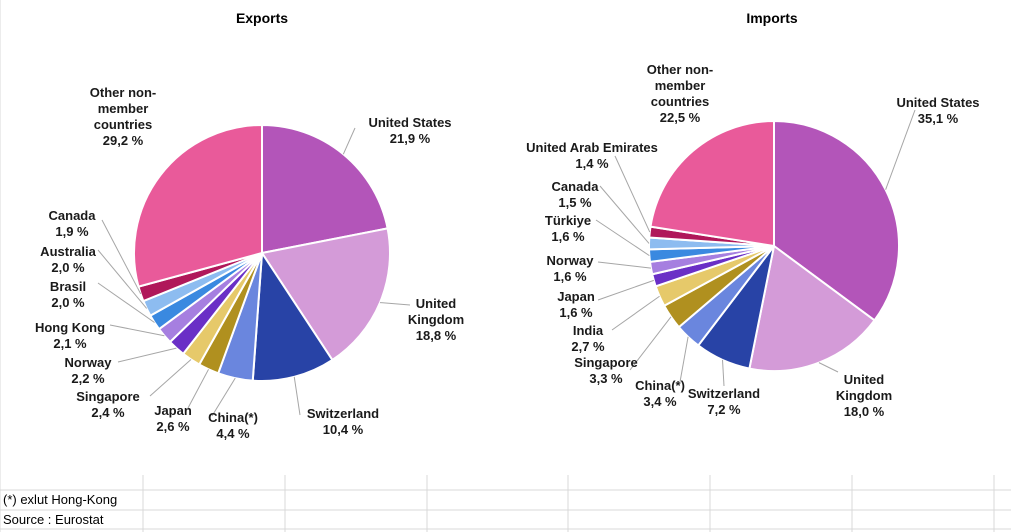 The height and width of the screenshot is (532, 1011). I want to click on label-value: 29,2 %, so click(123, 140).